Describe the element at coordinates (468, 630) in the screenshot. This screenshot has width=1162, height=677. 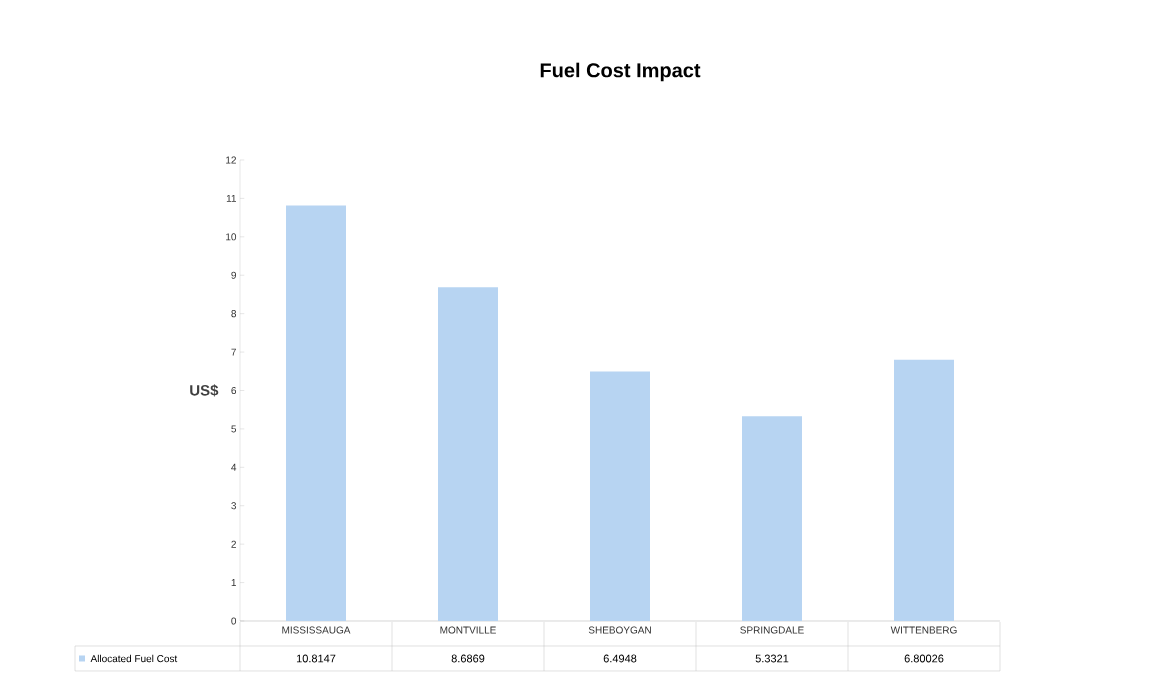
I see `x-tick-label: MONTVILLE` at that location.